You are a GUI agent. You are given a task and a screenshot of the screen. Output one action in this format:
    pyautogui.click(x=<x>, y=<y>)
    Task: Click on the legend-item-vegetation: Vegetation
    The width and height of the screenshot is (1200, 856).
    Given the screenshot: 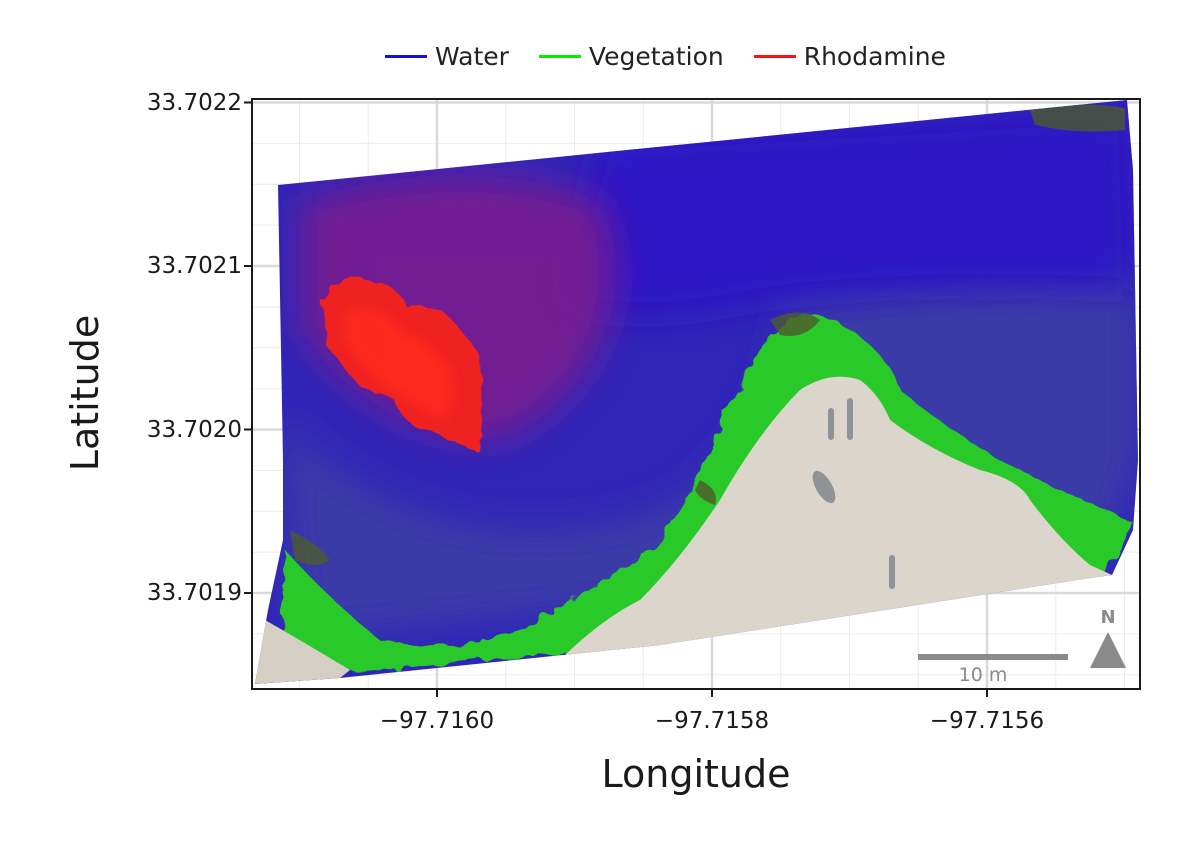 What is the action you would take?
    pyautogui.click(x=631, y=56)
    